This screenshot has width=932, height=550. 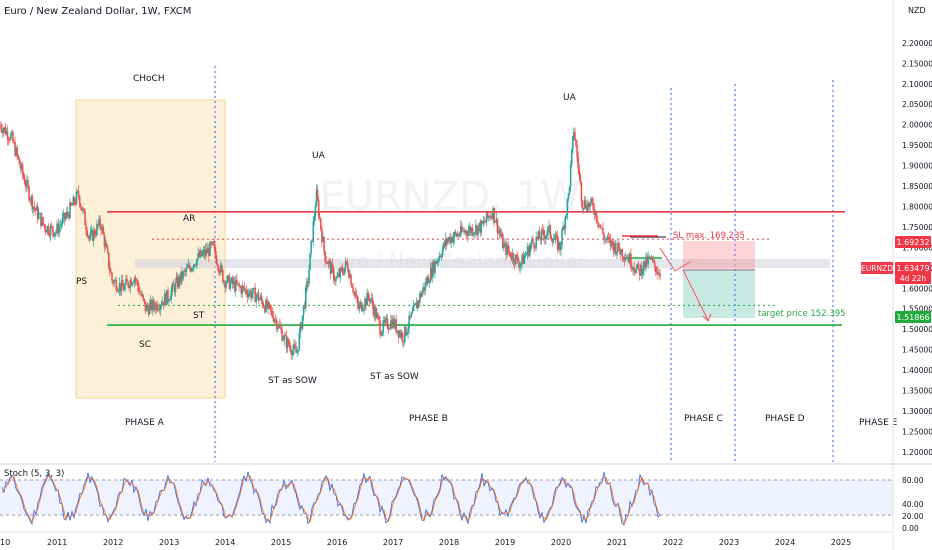 I want to click on price-tick-label: 2.05000, so click(x=917, y=104).